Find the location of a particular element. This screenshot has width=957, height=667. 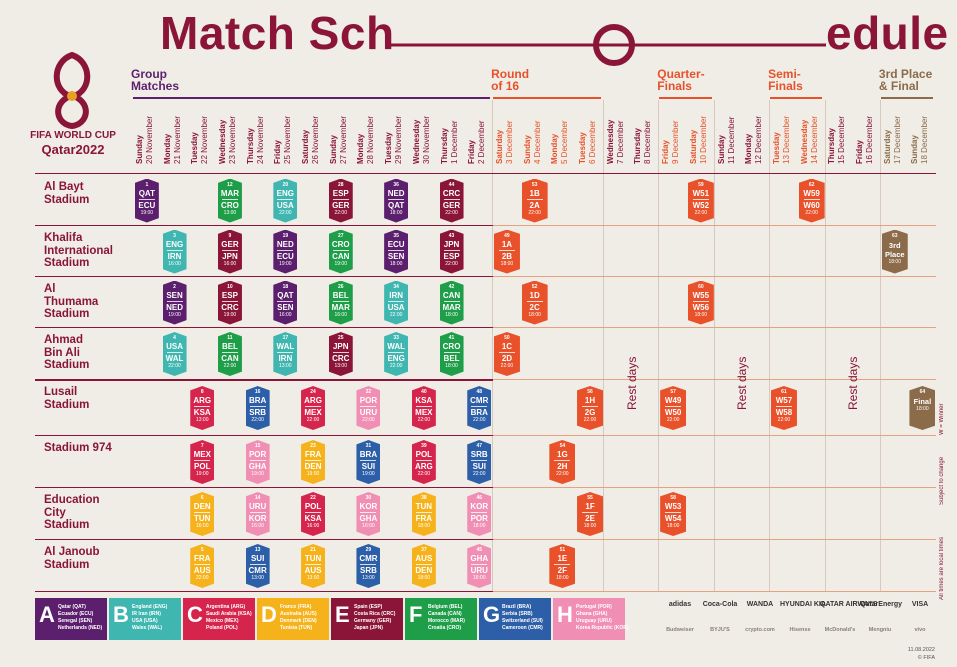

day-header: Tuesday 13 December is located at coordinates (784, 133).